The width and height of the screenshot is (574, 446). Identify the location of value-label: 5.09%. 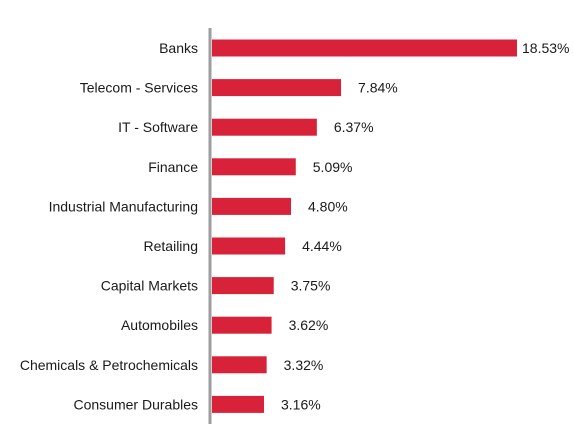
(333, 167).